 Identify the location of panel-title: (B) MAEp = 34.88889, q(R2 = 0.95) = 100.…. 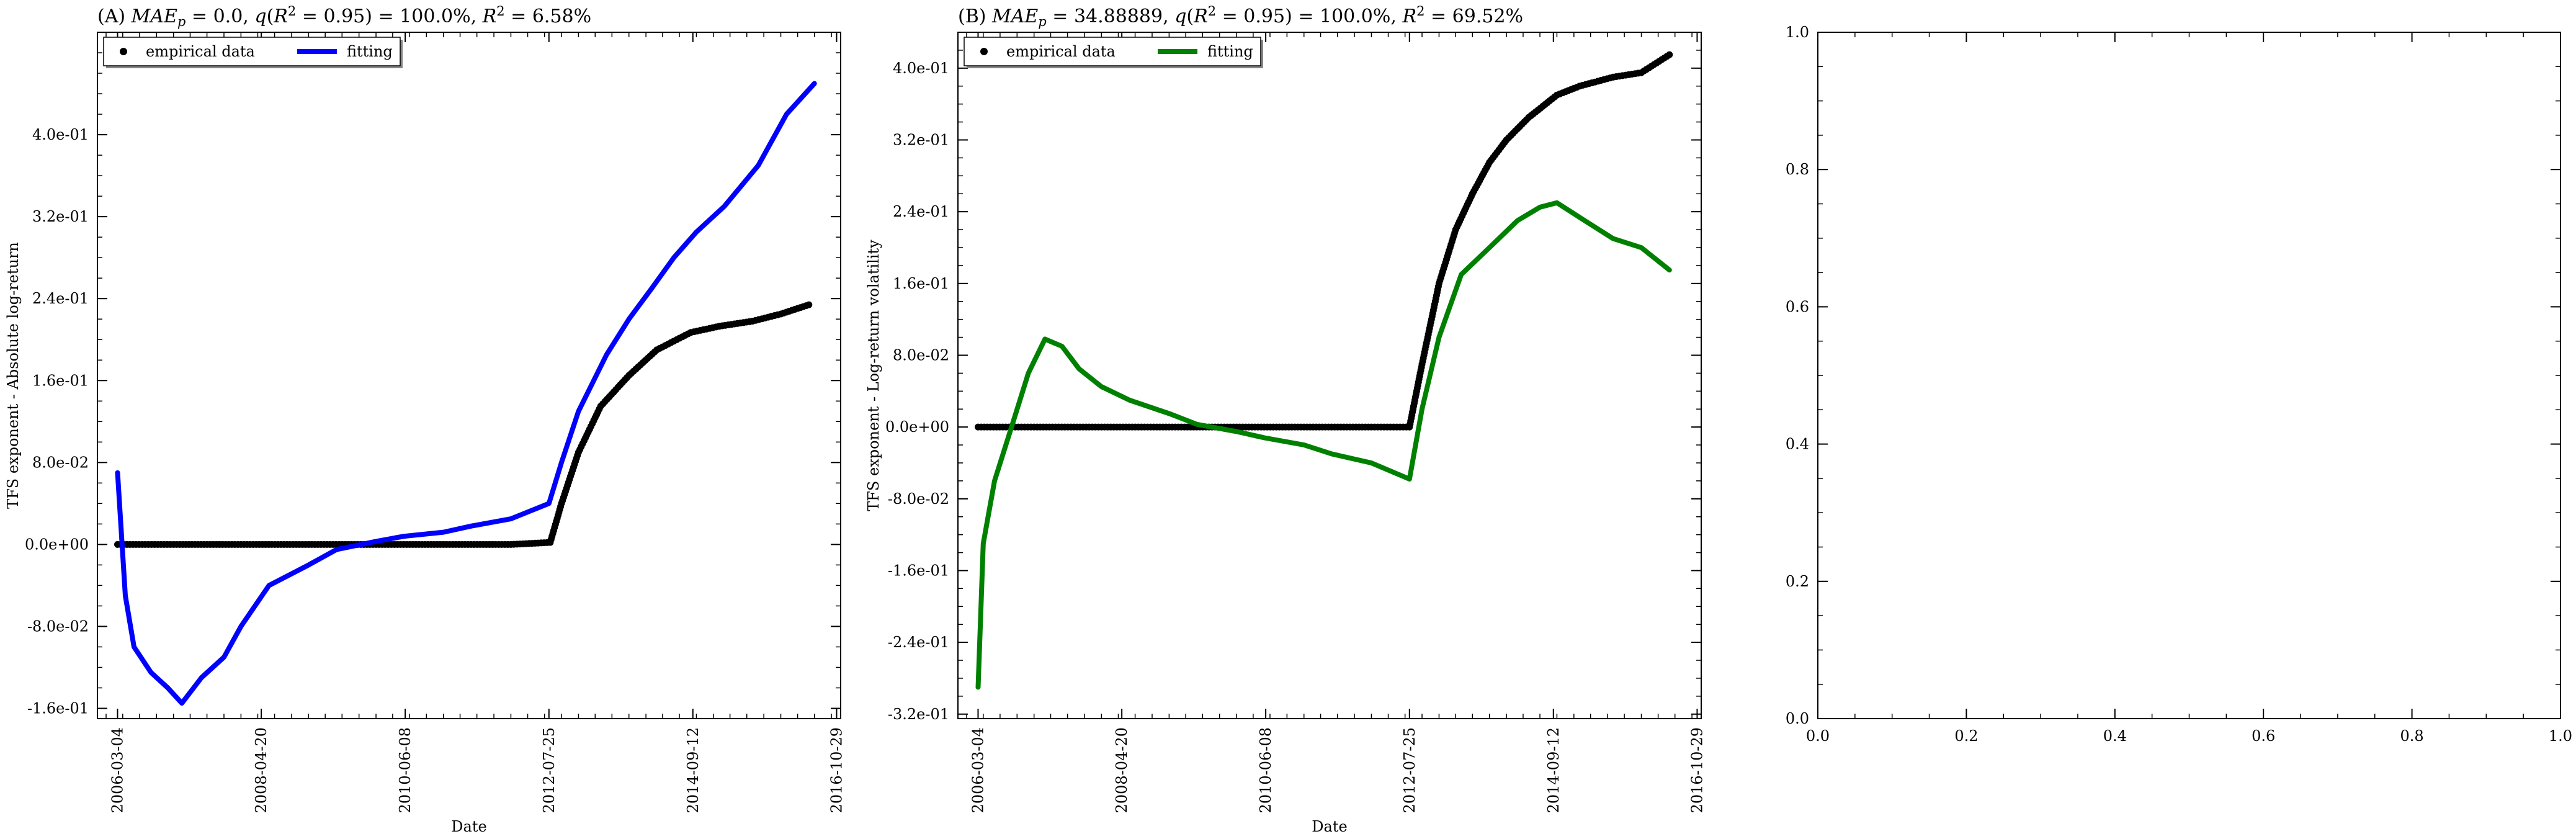
(1240, 16).